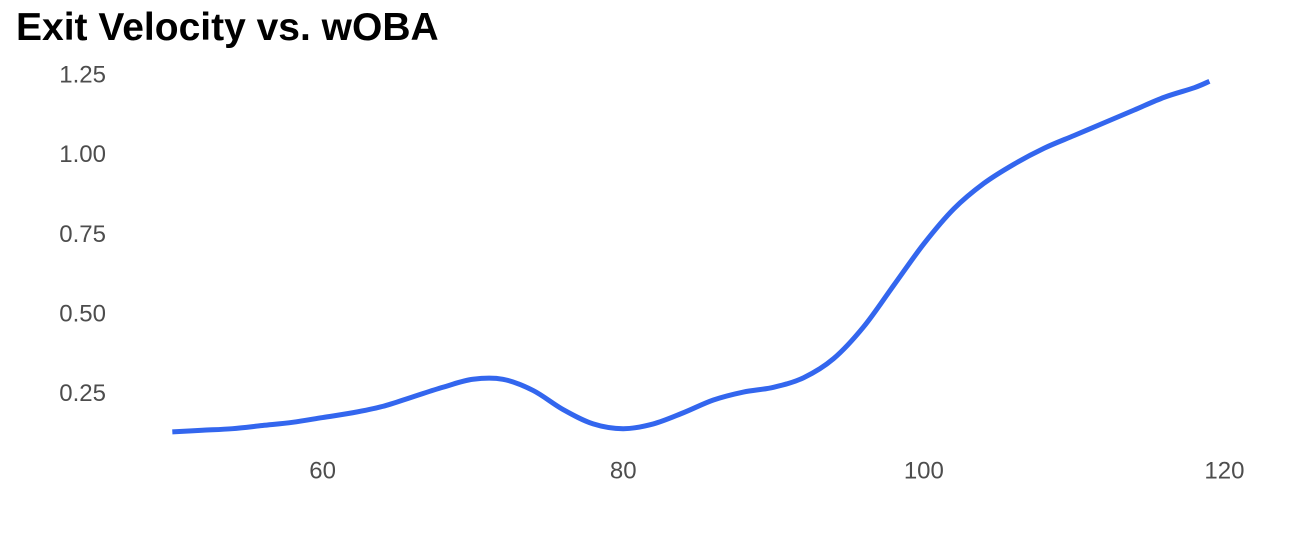  I want to click on x-tick-label: 80, so click(623, 471).